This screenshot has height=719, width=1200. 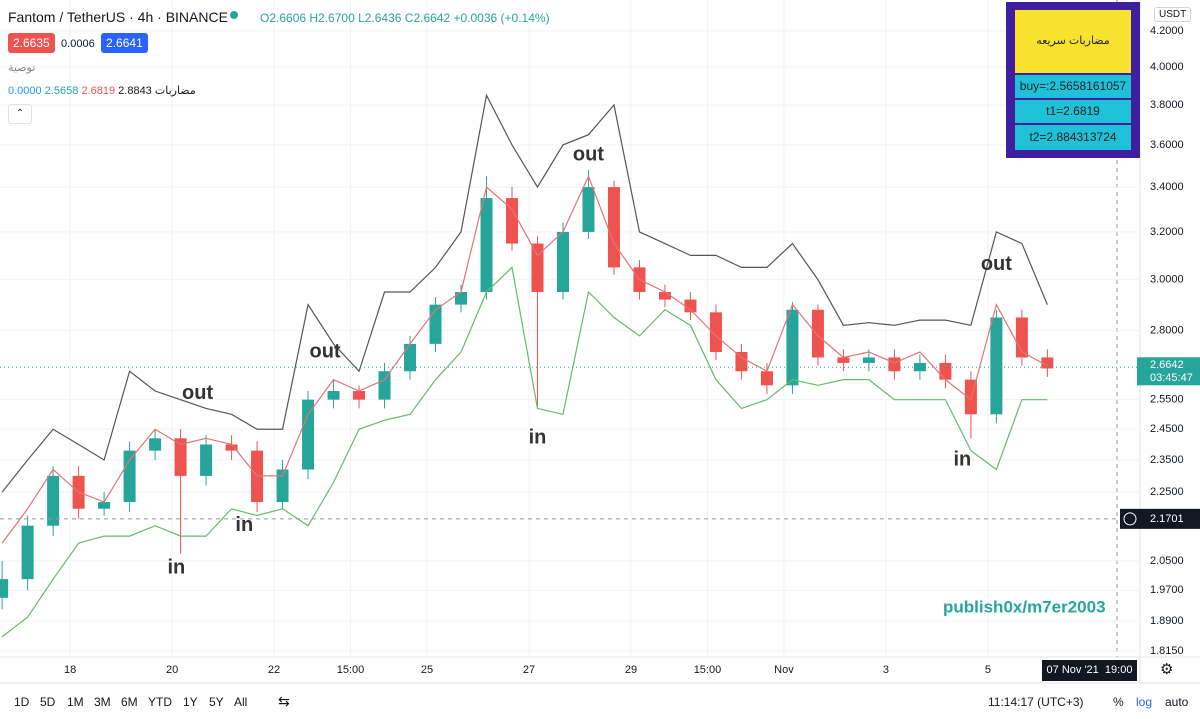 What do you see at coordinates (1167, 365) in the screenshot?
I see `price-tag-label: 2.6642` at bounding box center [1167, 365].